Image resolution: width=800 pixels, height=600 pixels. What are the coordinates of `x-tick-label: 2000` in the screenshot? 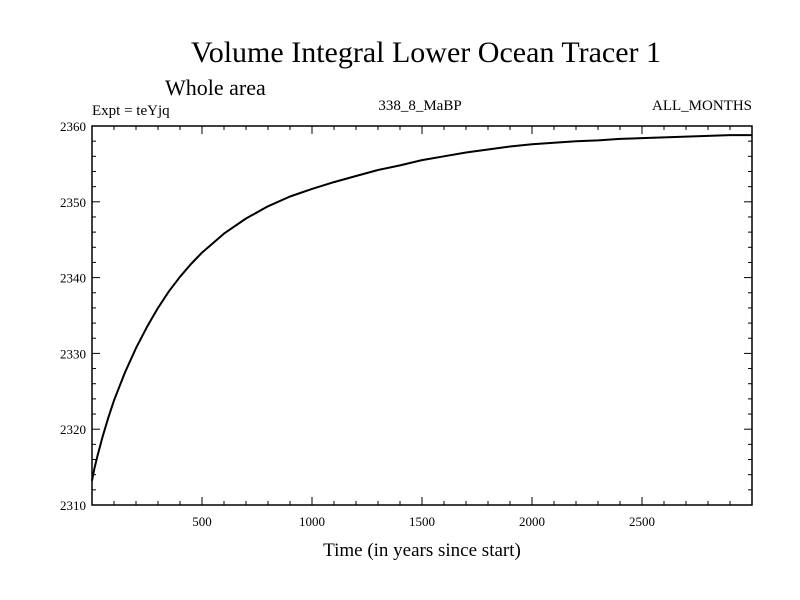 It's located at (532, 521).